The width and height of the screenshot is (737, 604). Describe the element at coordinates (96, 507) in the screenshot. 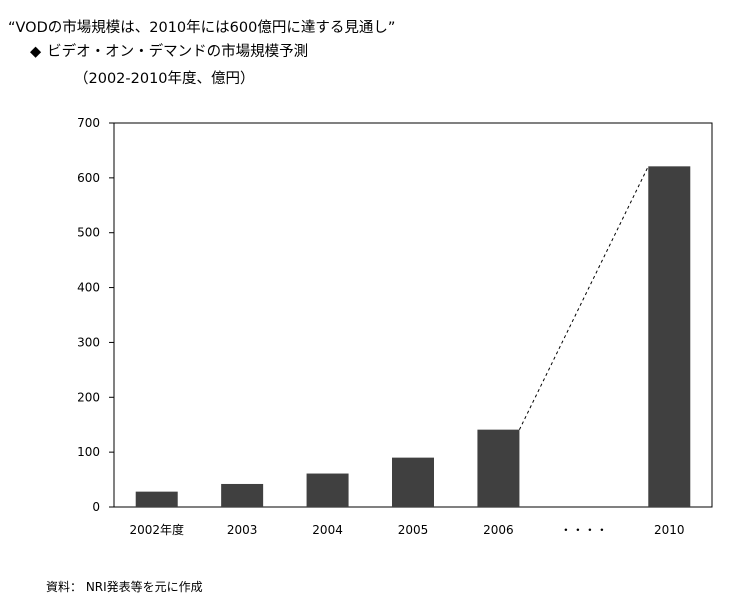

I see `y-tick-label: 0` at that location.